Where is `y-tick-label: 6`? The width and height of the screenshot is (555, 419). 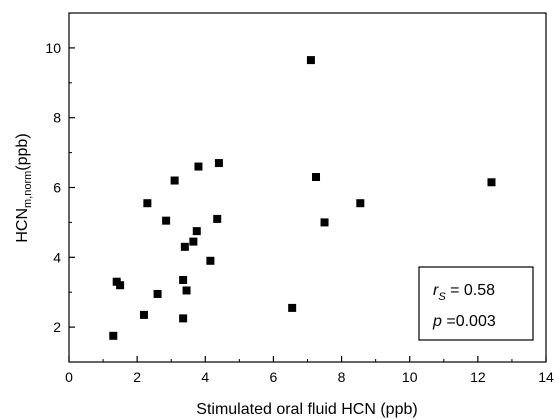
y-tick-label: 6 is located at coordinates (57, 188).